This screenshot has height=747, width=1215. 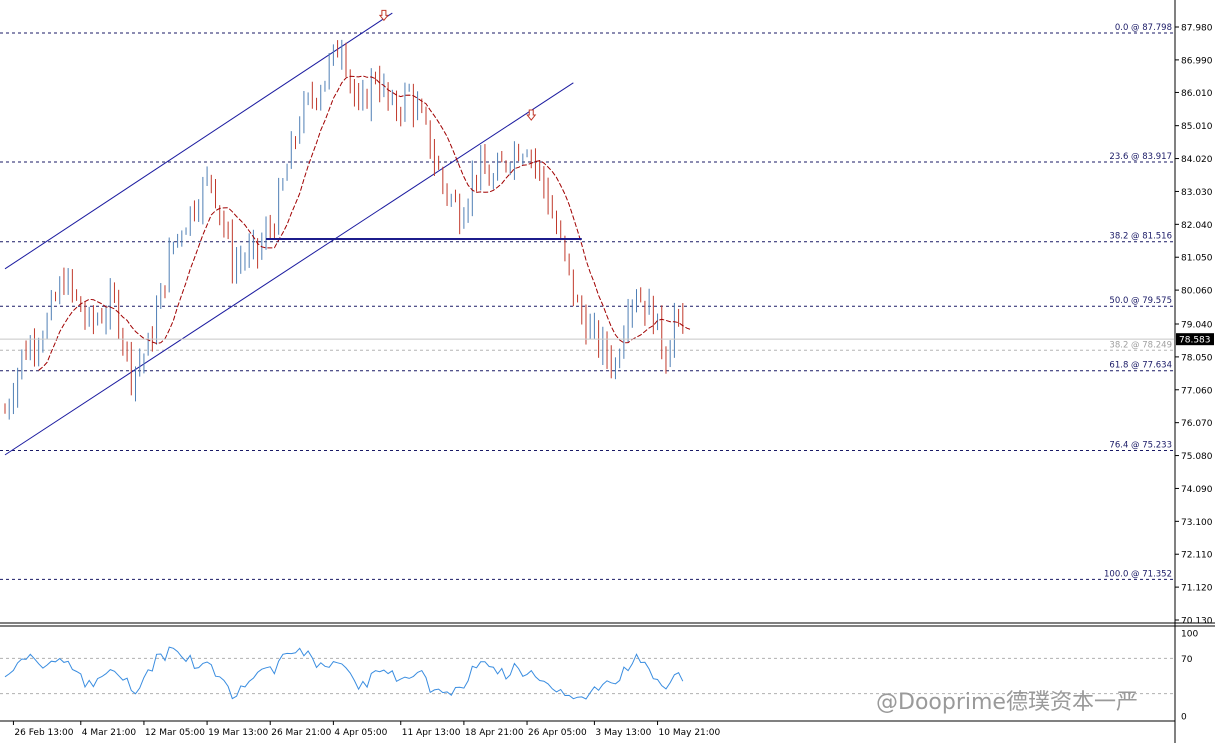 I want to click on time-tick-label: 26 Apr 05:00, so click(x=557, y=733).